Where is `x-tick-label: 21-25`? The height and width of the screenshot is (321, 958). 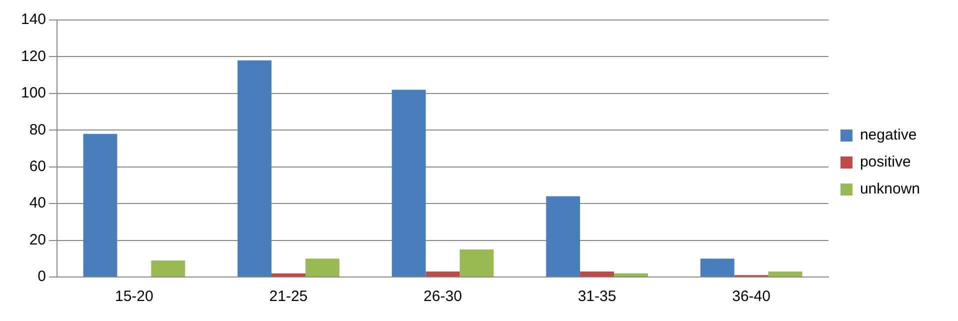
x-tick-label: 21-25 is located at coordinates (288, 297).